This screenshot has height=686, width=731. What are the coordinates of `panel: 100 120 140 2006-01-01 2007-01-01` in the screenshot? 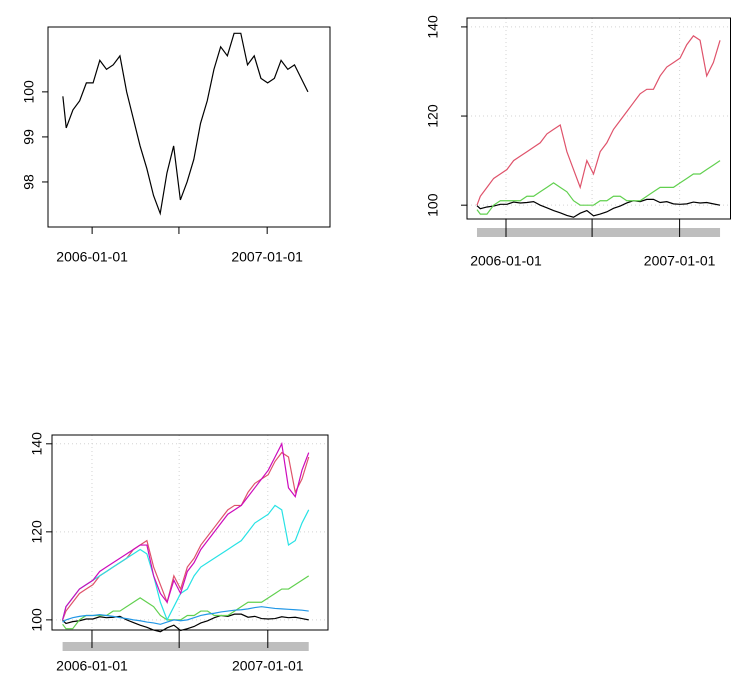 It's located at (179, 553).